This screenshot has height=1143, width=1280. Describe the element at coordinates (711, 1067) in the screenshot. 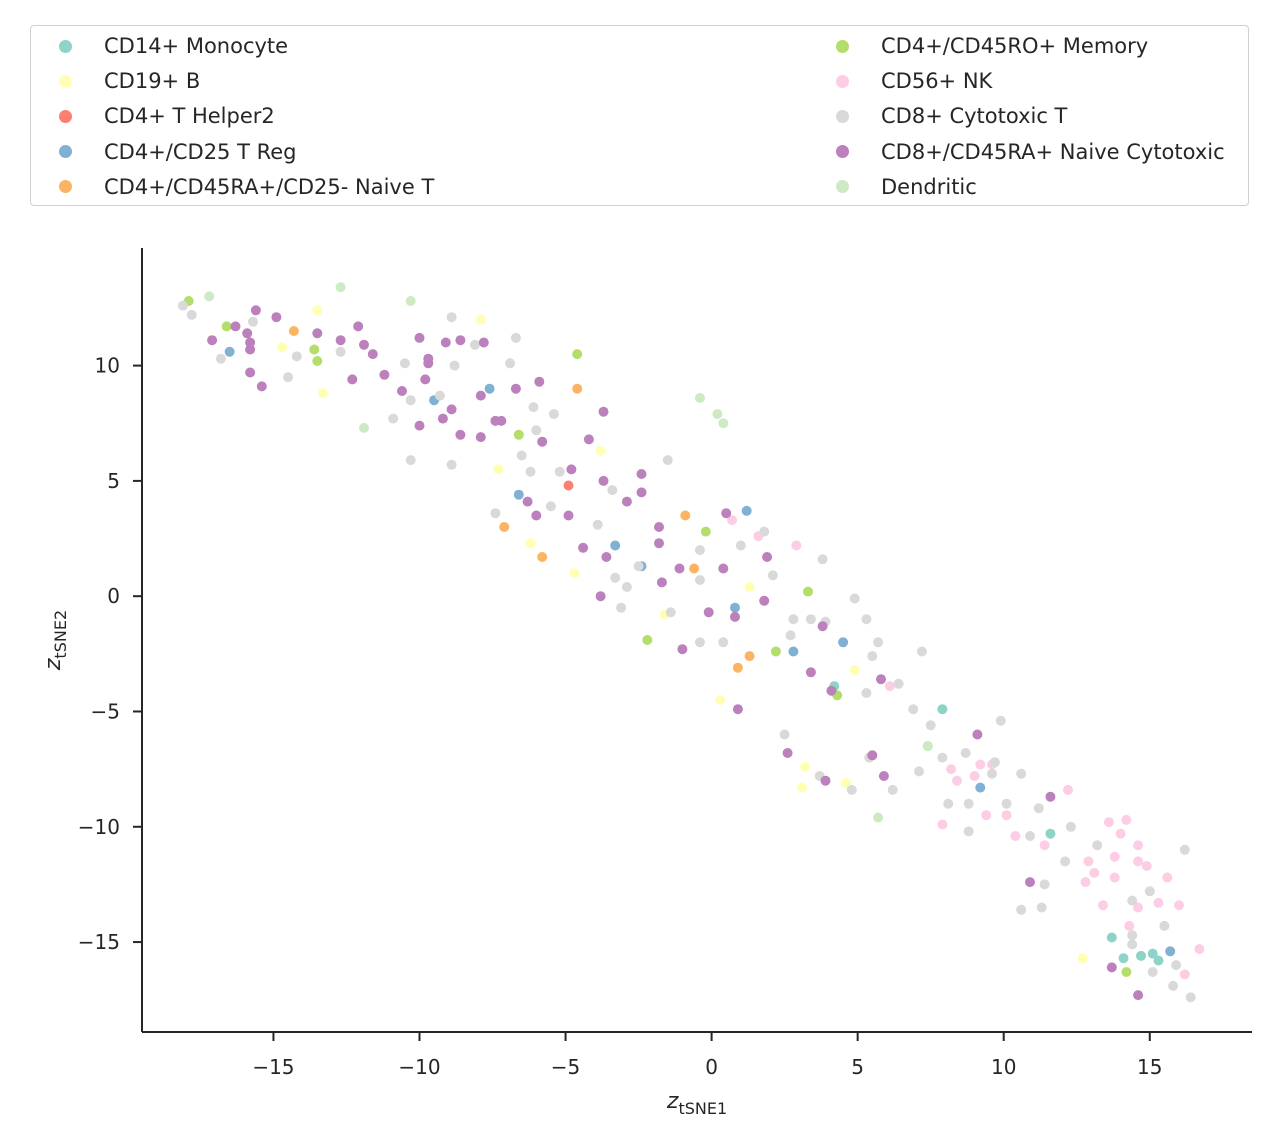

I see `x-tick-label: 0` at that location.